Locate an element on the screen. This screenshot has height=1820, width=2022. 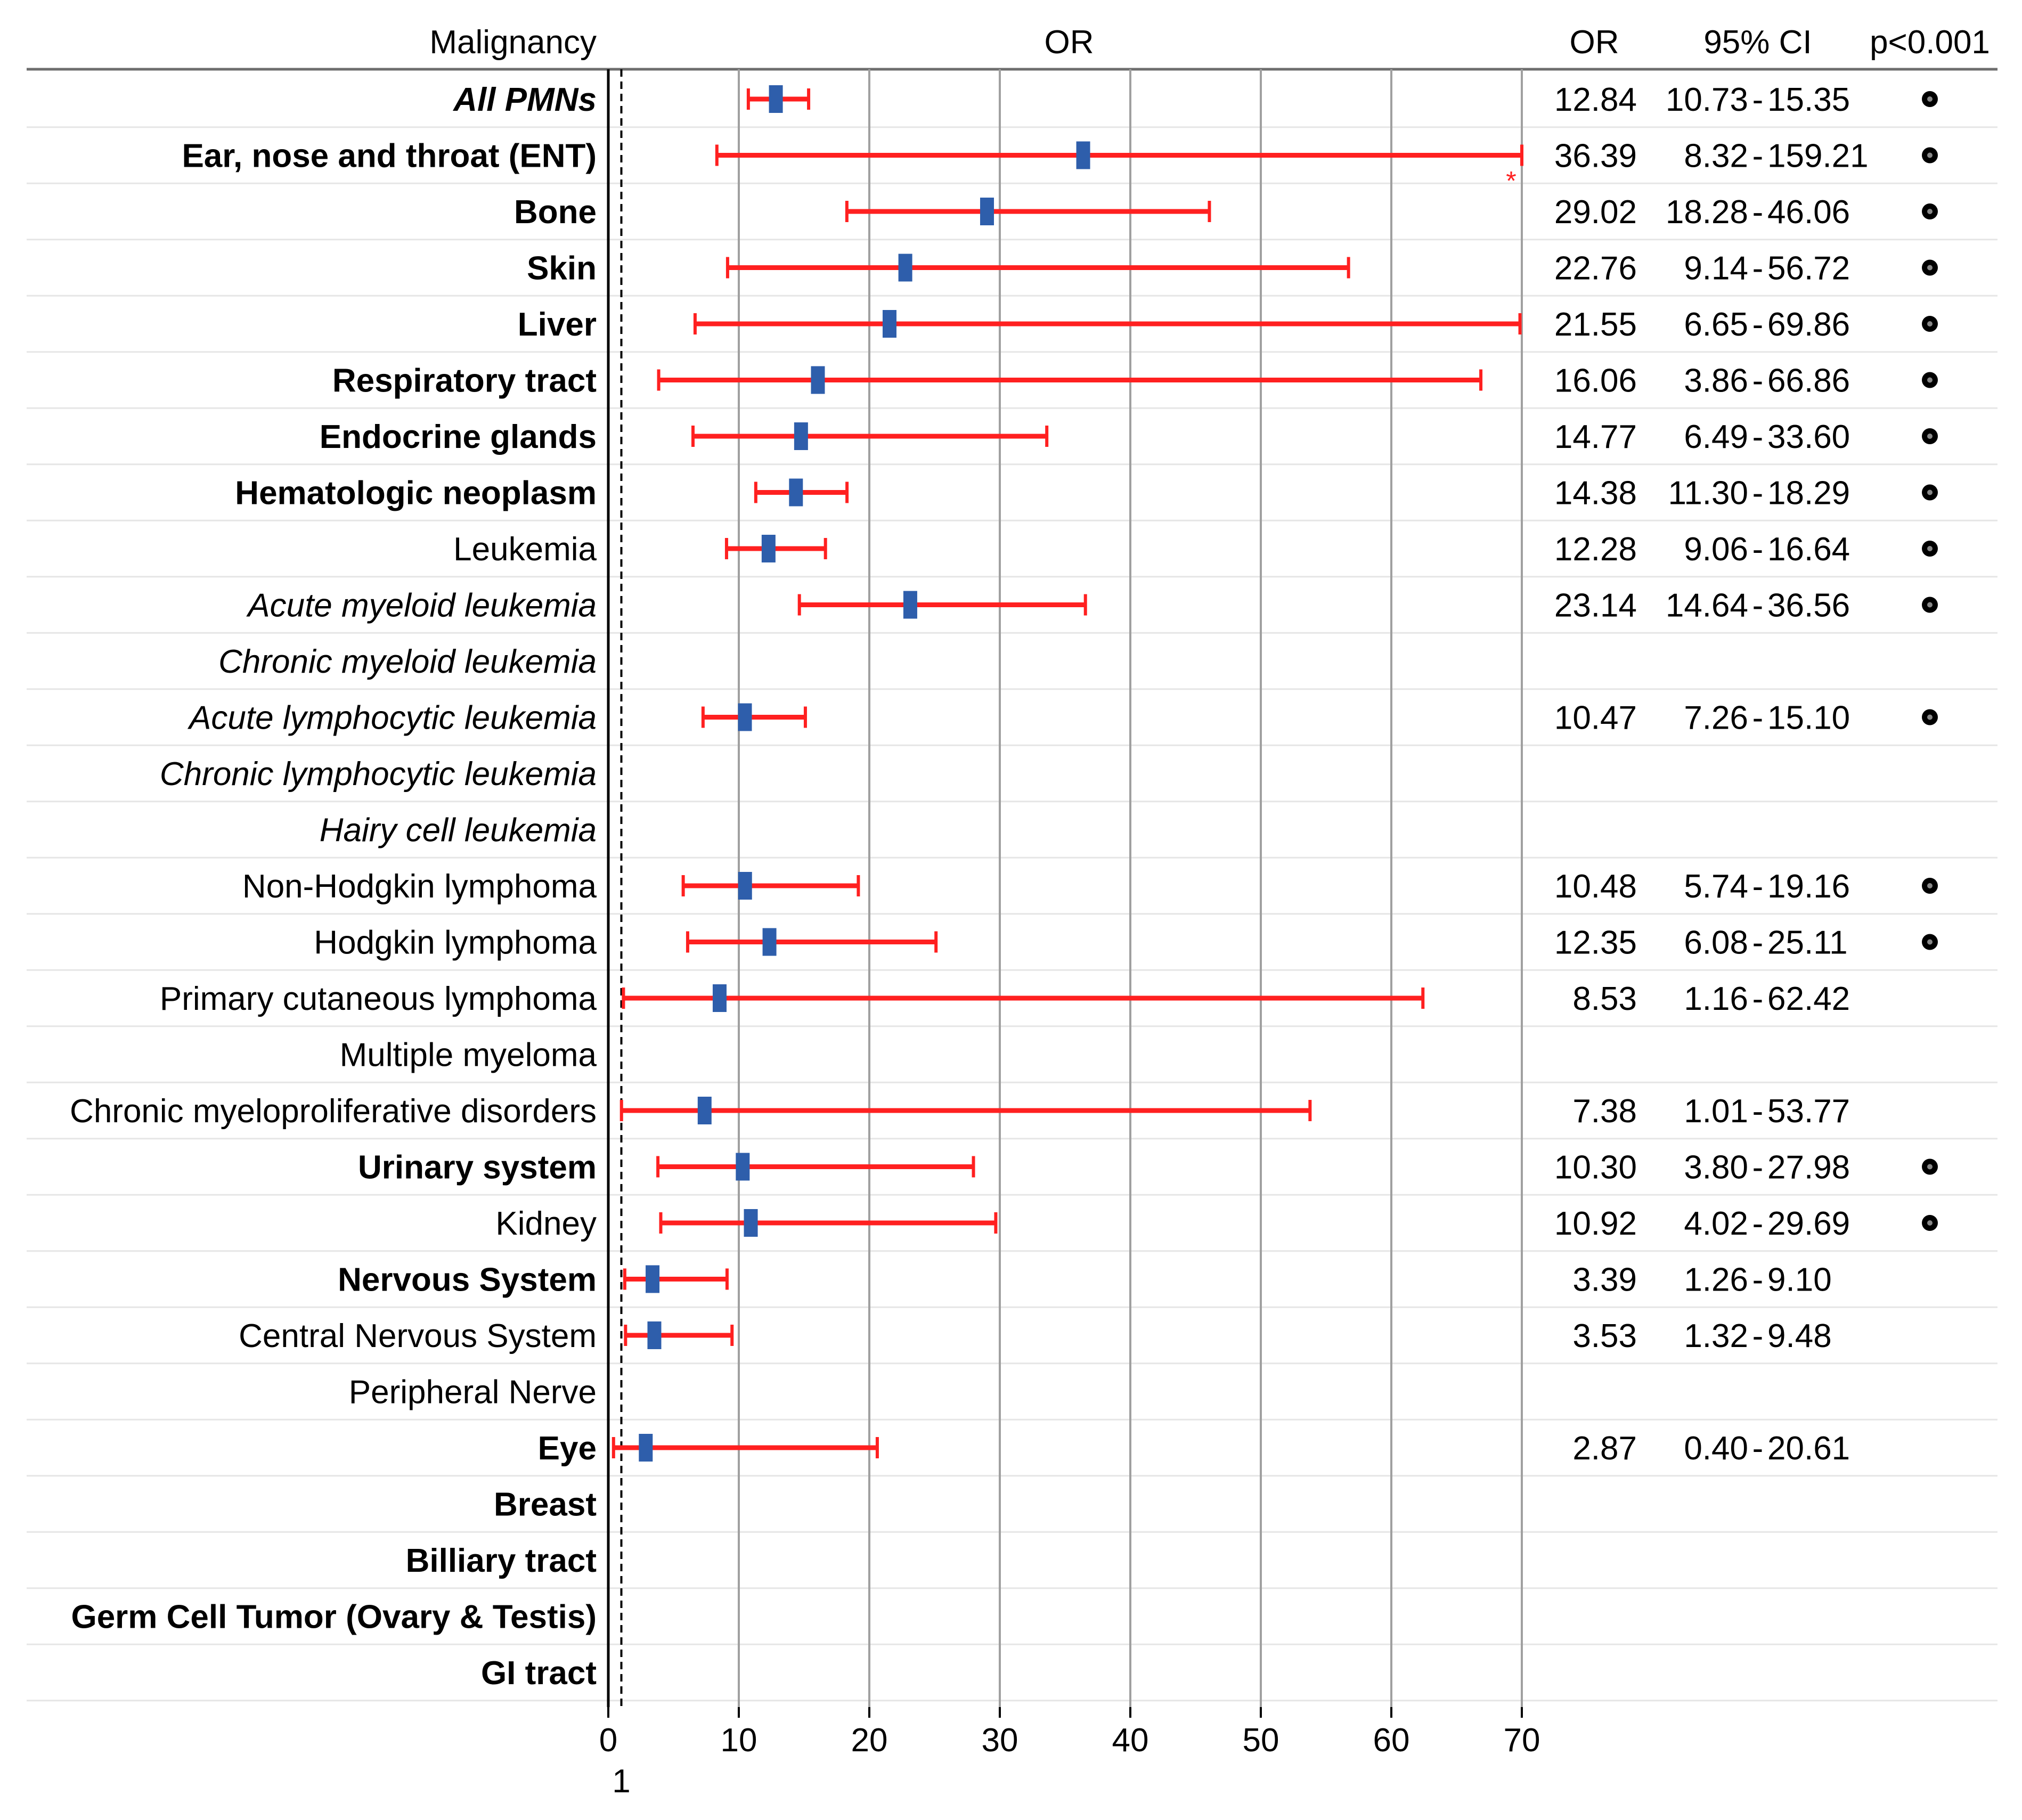
row-label: Skin is located at coordinates (562, 268).